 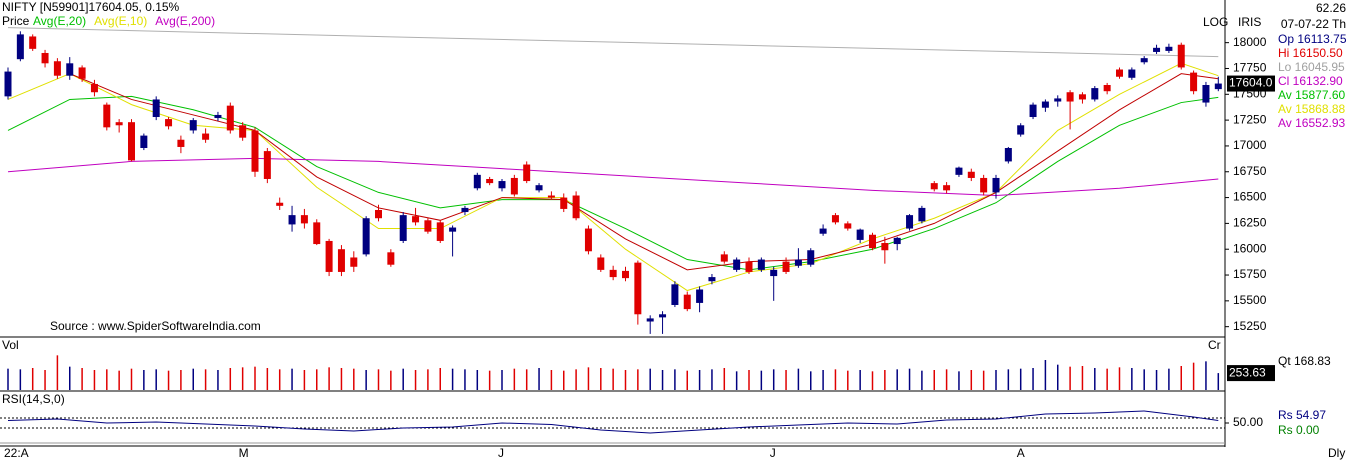 What do you see at coordinates (1311, 123) in the screenshot?
I see `info-avg: Av 16552.93` at bounding box center [1311, 123].